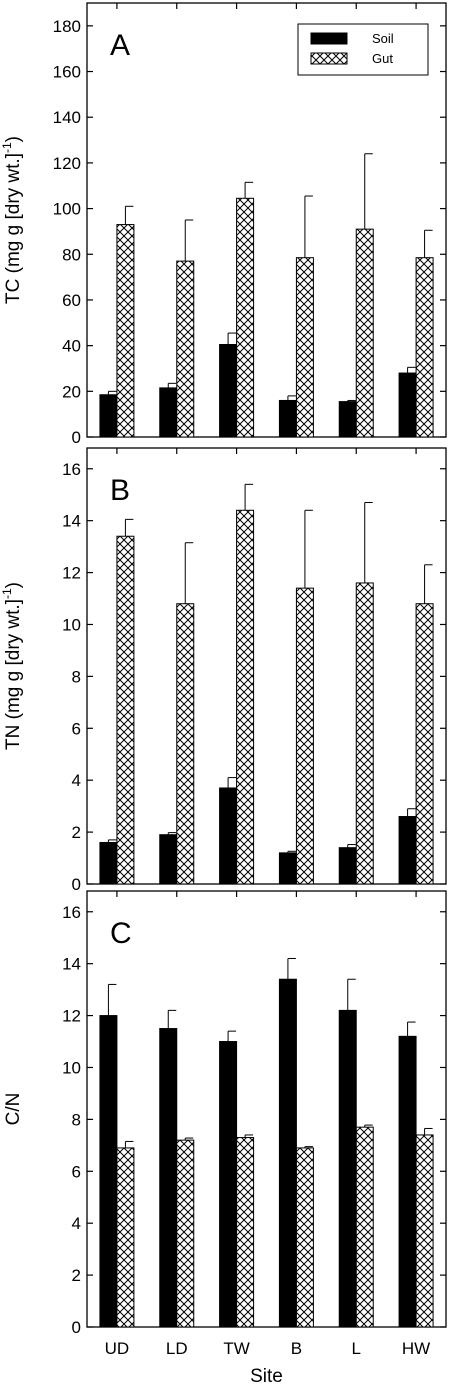  Describe the element at coordinates (67, 72) in the screenshot. I see `y-tick-label: 160` at that location.